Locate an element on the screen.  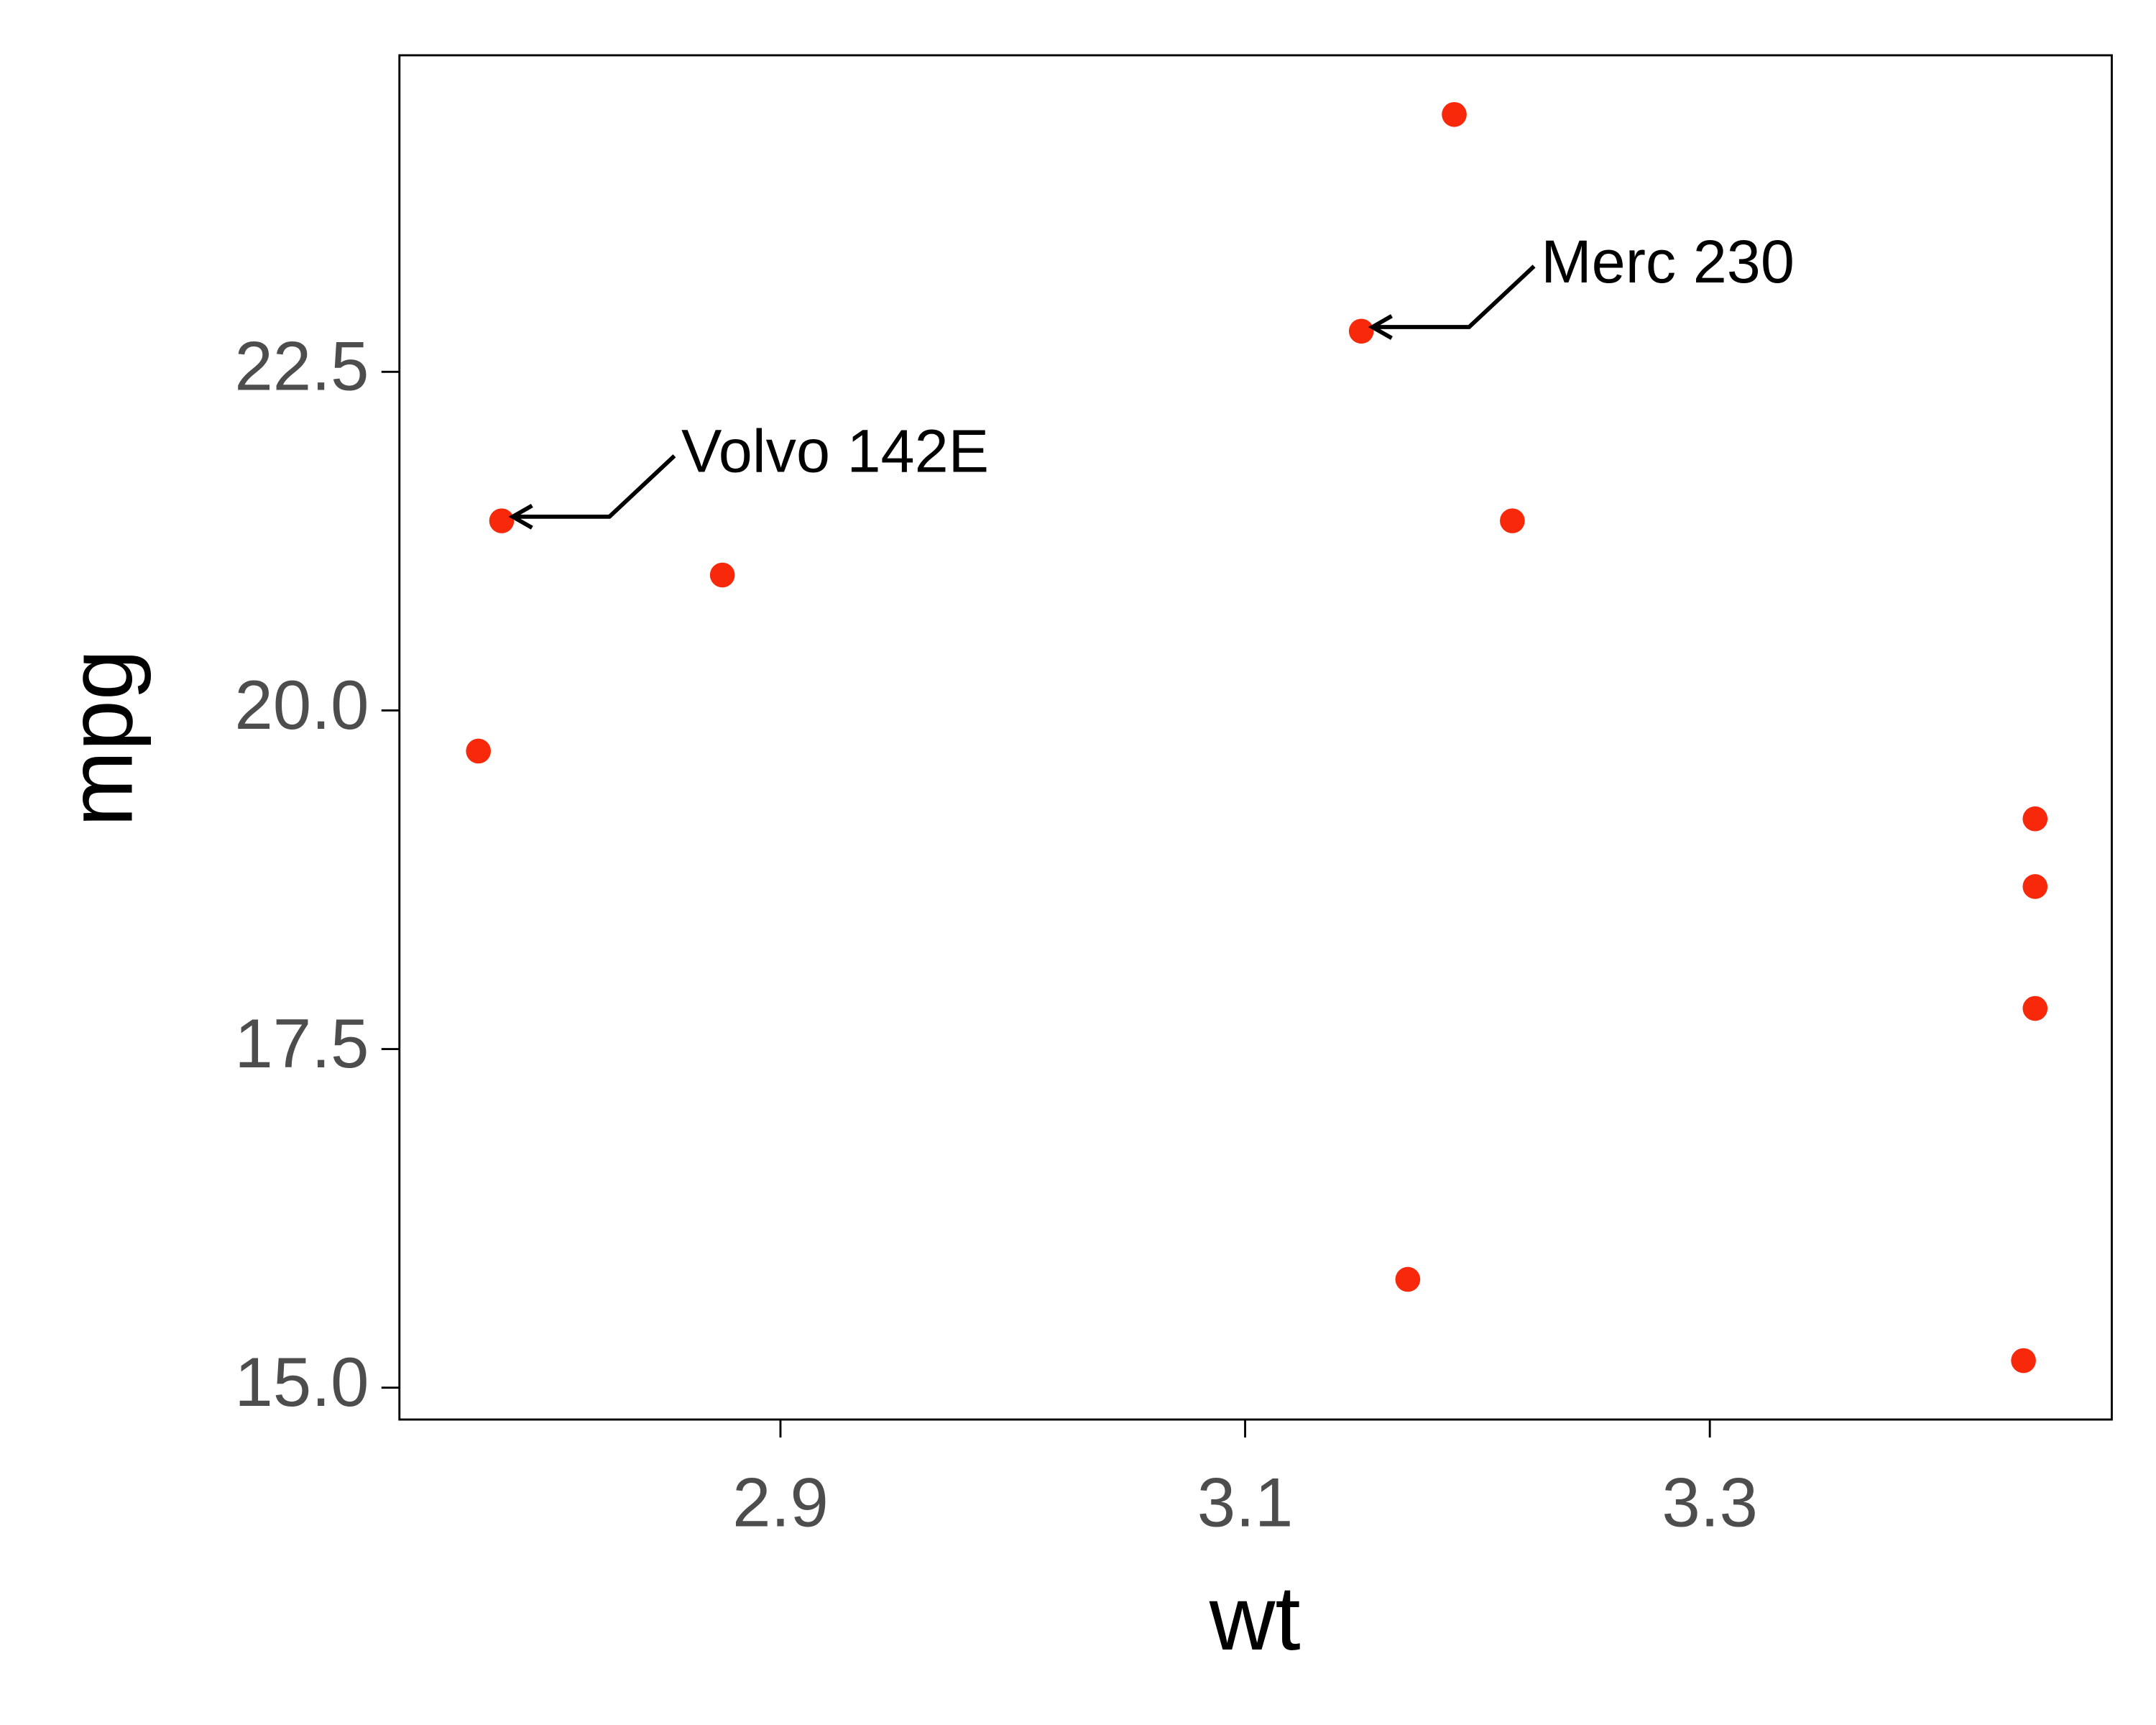
y-tick-label: 15.0 is located at coordinates (301, 1382).